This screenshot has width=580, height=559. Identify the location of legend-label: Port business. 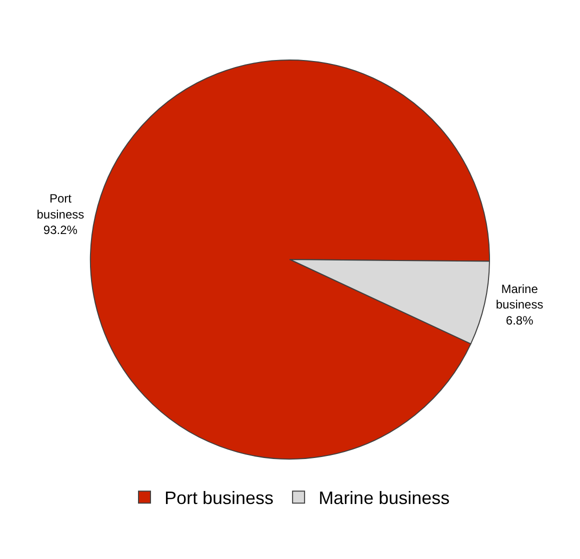
(219, 498).